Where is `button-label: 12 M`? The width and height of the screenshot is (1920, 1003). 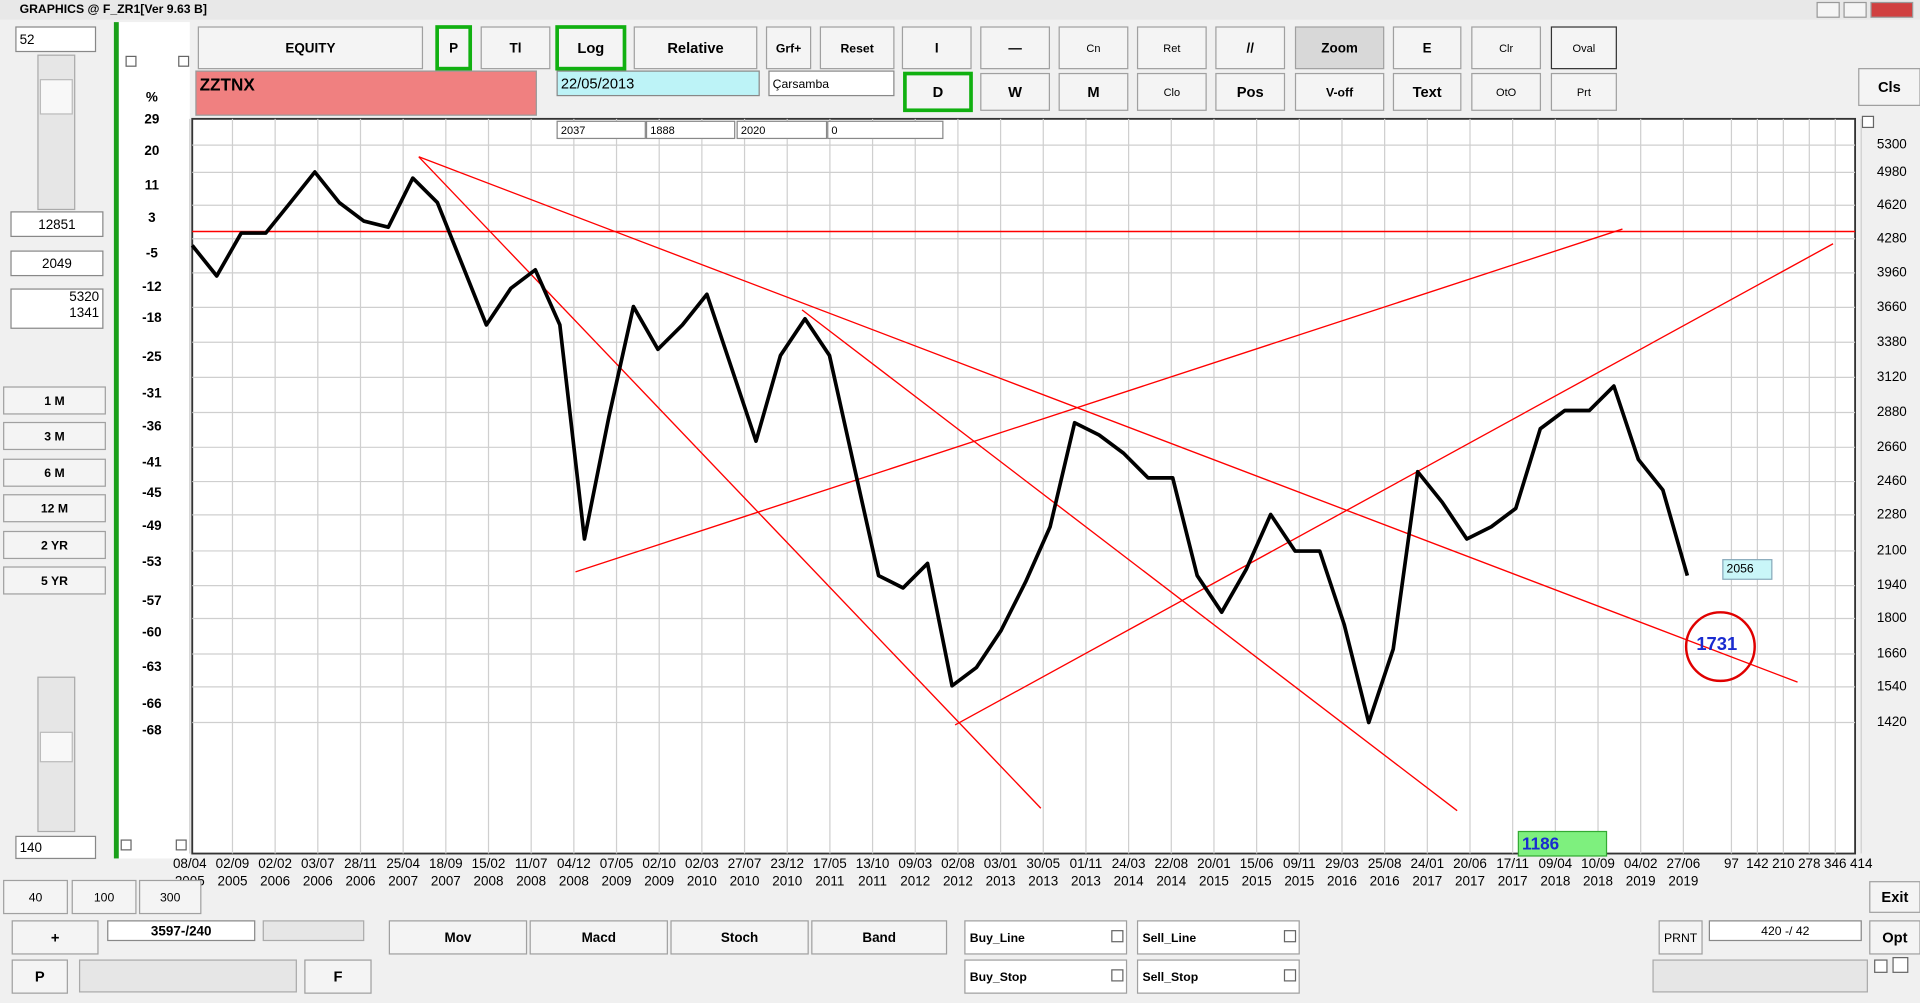
button-label: 12 M is located at coordinates (54, 509).